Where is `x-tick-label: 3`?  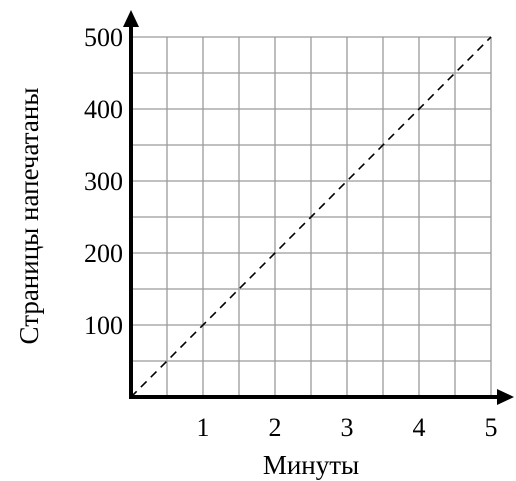 x-tick-label: 3 is located at coordinates (347, 427).